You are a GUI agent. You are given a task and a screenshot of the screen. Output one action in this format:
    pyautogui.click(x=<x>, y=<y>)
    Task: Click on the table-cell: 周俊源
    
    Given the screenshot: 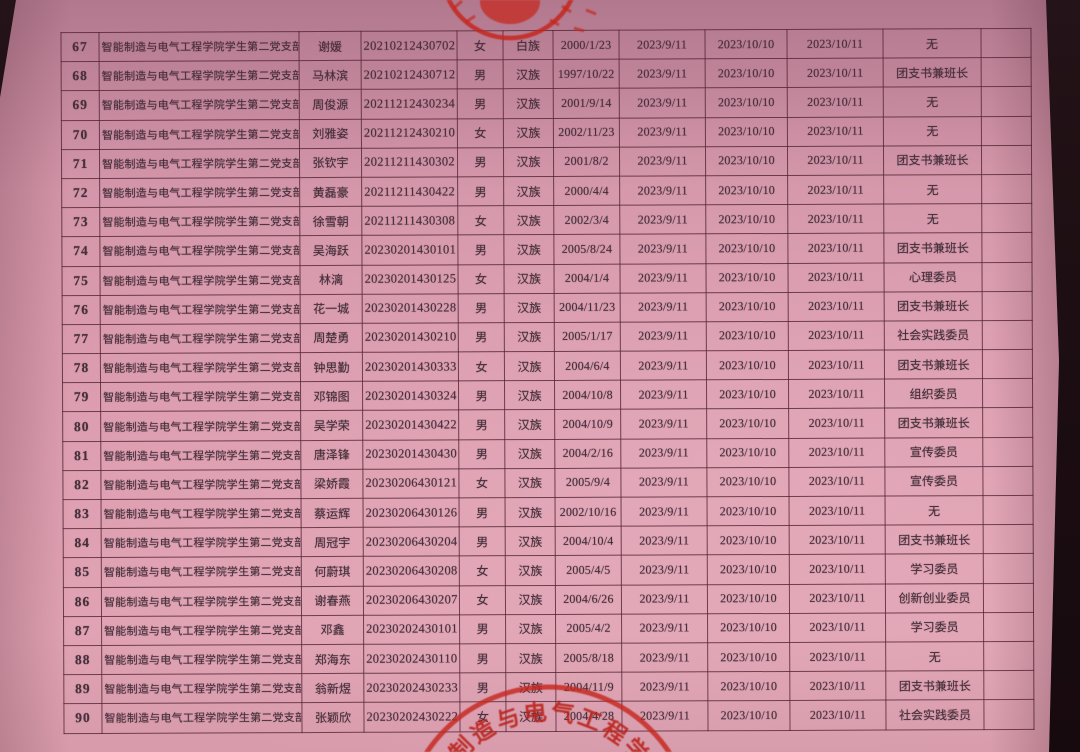 What is the action you would take?
    pyautogui.click(x=330, y=104)
    